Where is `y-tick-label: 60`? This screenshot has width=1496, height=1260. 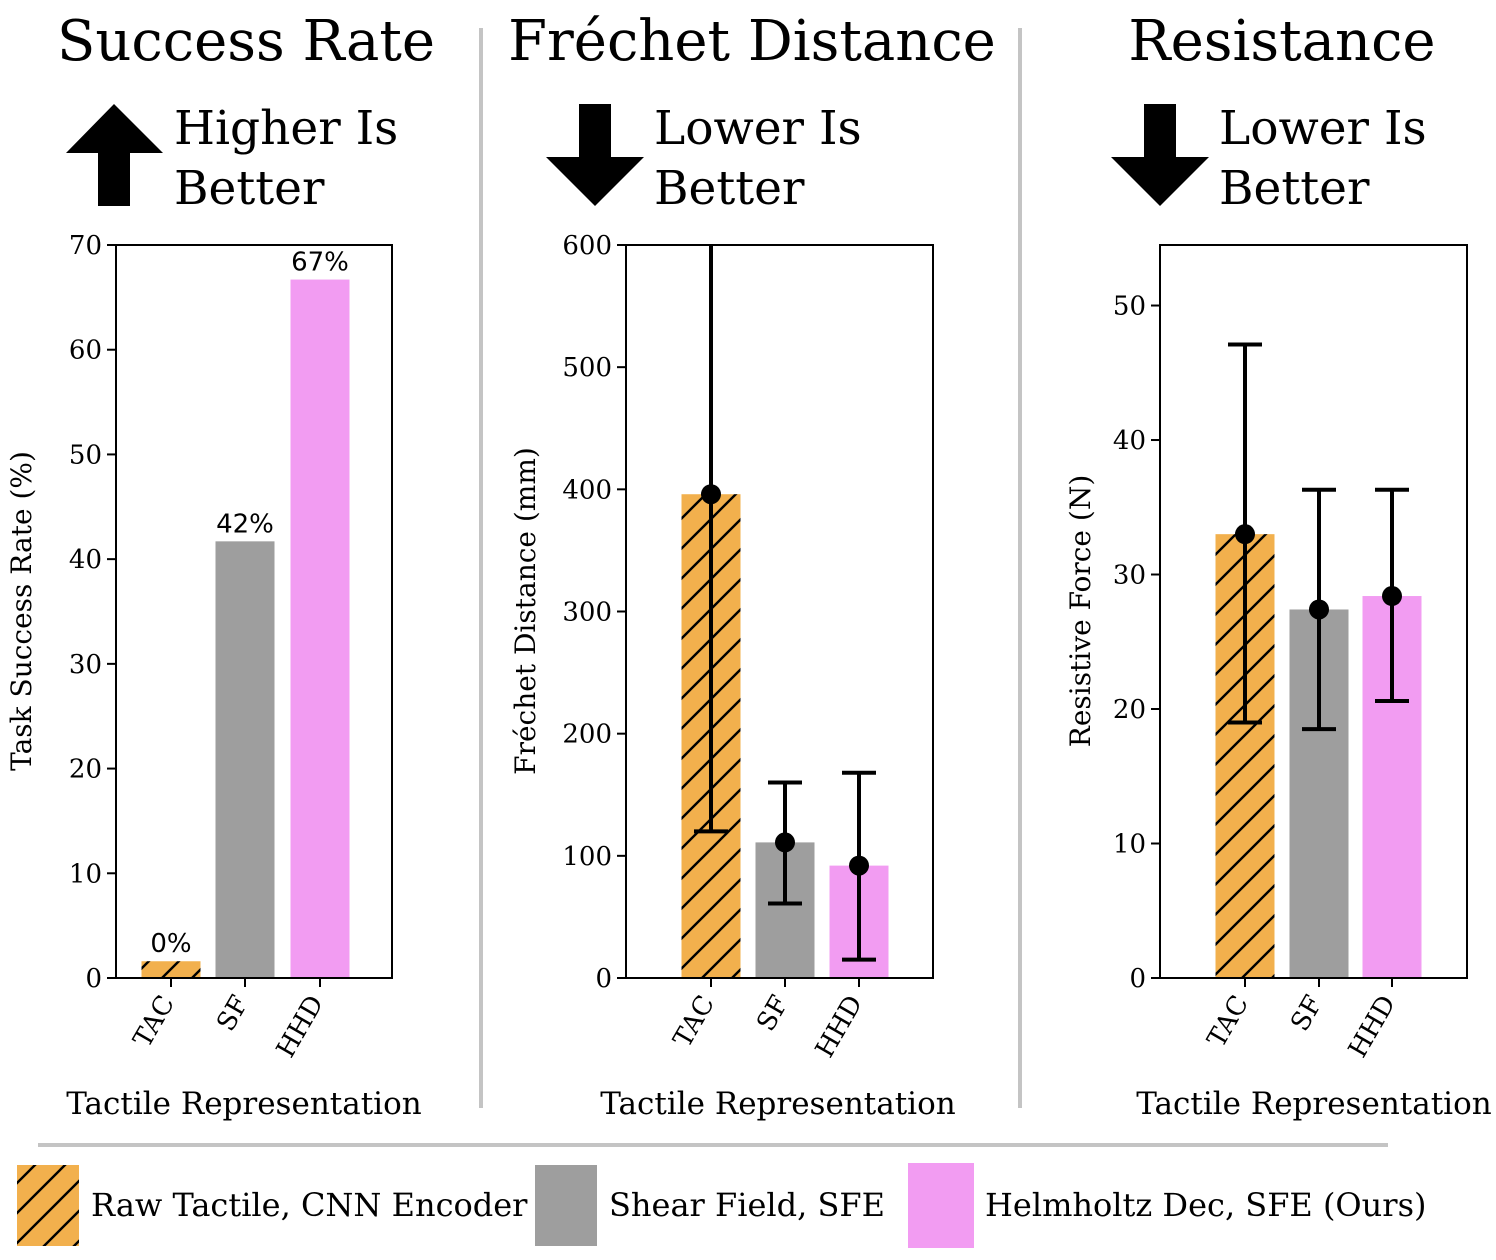 y-tick-label: 60 is located at coordinates (85, 351).